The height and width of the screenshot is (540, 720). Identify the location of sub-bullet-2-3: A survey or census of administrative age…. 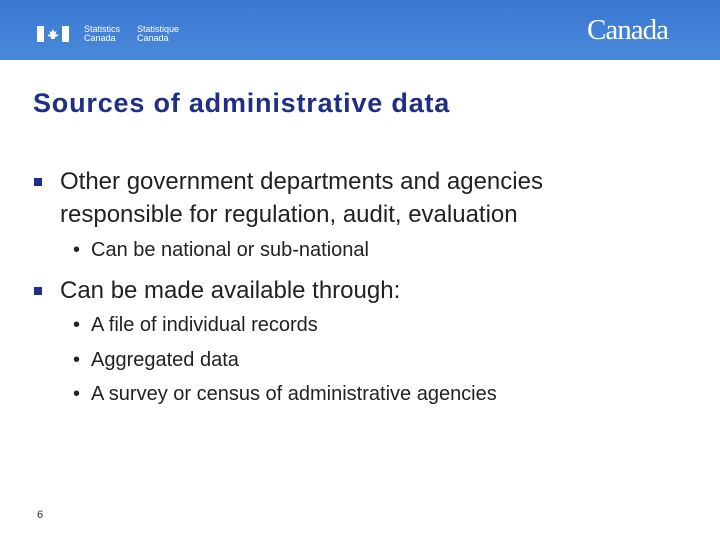
(294, 394).